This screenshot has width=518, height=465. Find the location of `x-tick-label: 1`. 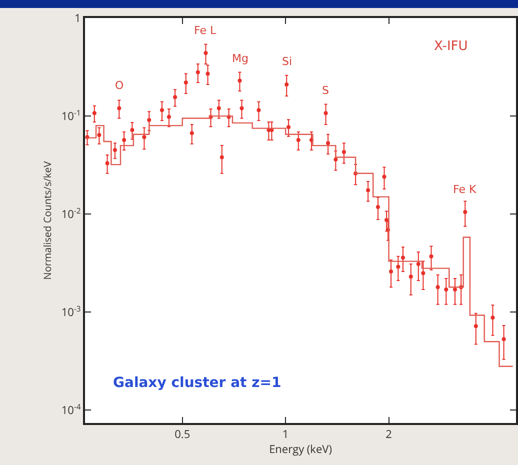

x-tick-label: 1 is located at coordinates (285, 434).